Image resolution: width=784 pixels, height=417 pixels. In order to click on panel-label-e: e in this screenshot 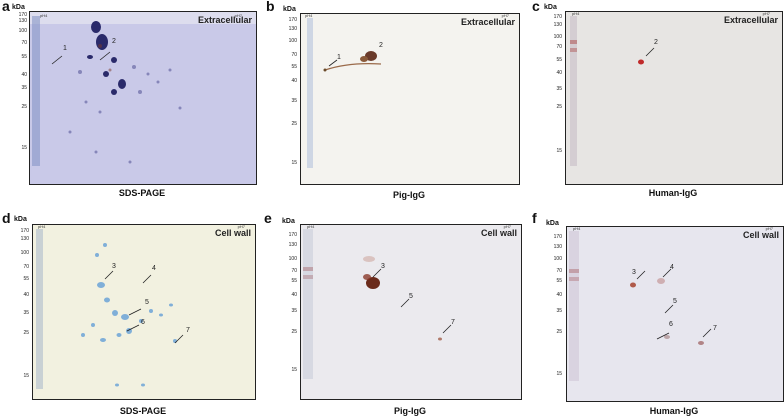, I will do `click(268, 218)`.